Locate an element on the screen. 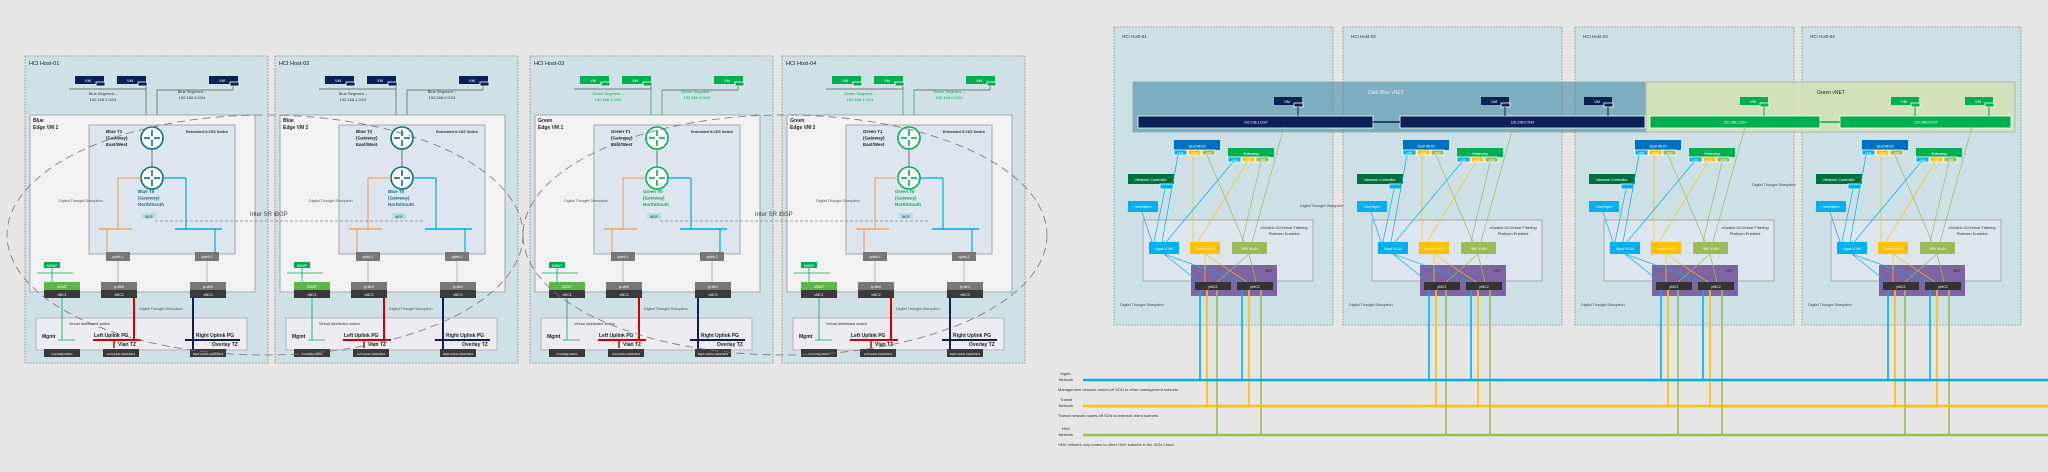  subnet-label: 192.168.0.0/24 is located at coordinates (1925, 123).